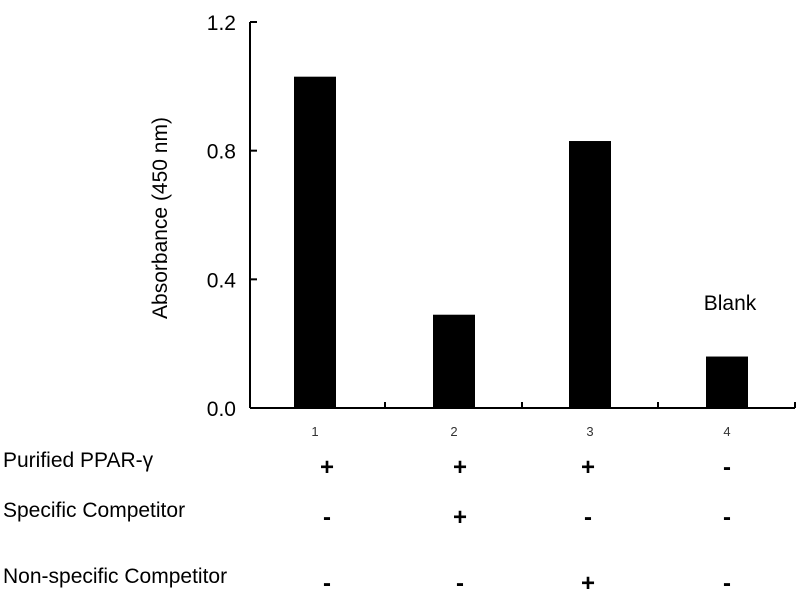 The width and height of the screenshot is (800, 600). What do you see at coordinates (221, 23) in the screenshot?
I see `y-tick-label: 1.2` at bounding box center [221, 23].